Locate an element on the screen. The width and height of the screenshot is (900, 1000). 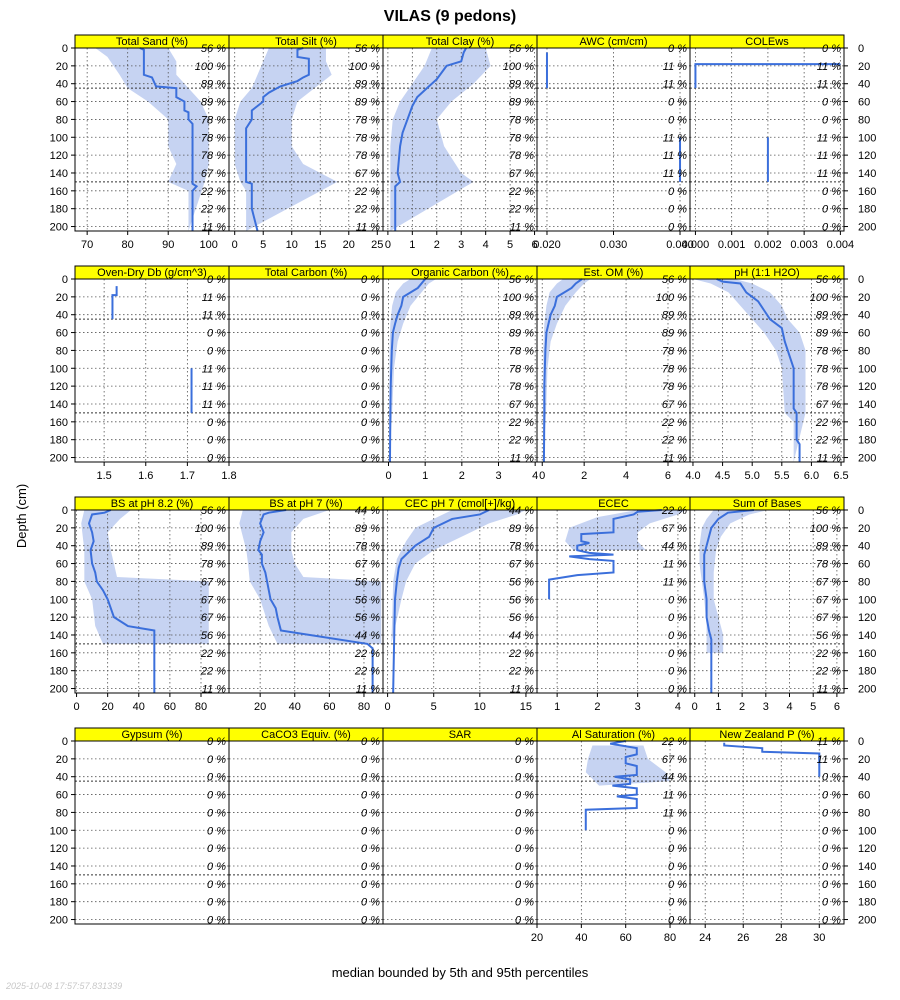
x-tick-label: 4 is located at coordinates (486, 245).